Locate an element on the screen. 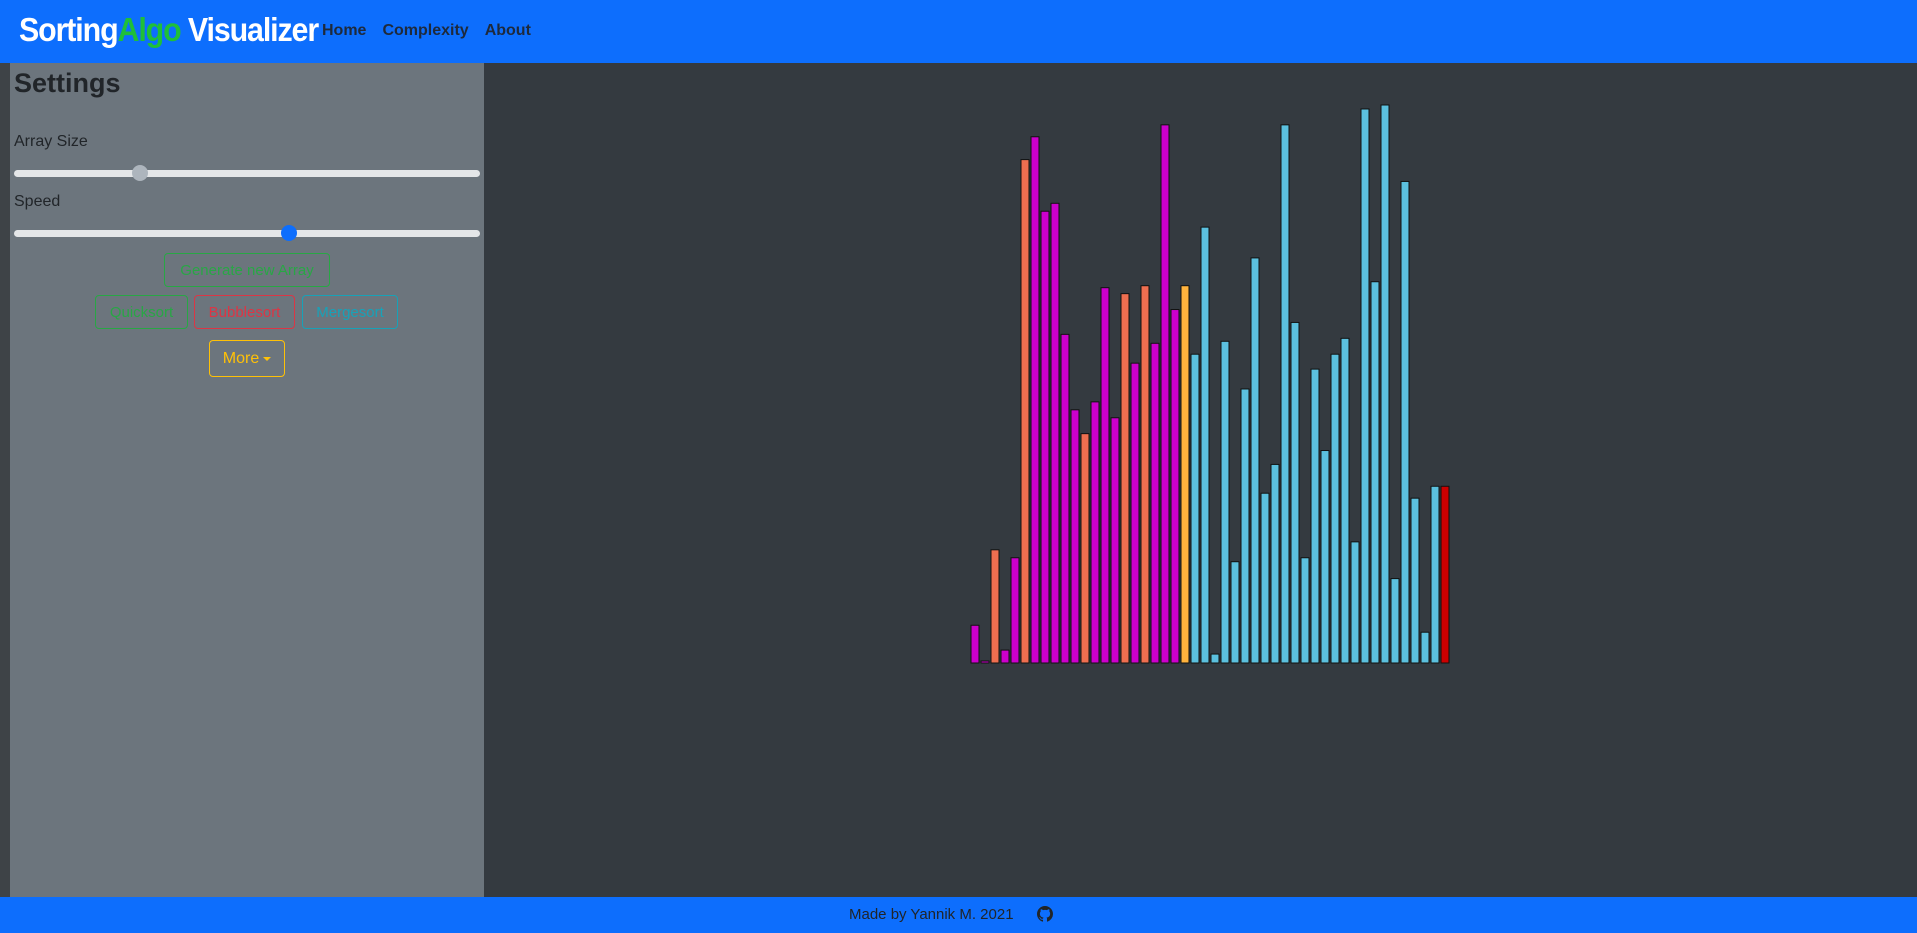 The width and height of the screenshot is (1917, 933). nav-links: Home Complexity About is located at coordinates (426, 31).